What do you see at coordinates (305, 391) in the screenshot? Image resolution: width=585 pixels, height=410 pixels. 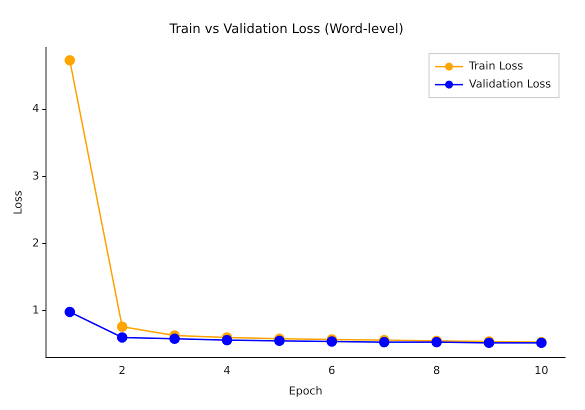 I see `x-axis-title: Epoch` at bounding box center [305, 391].